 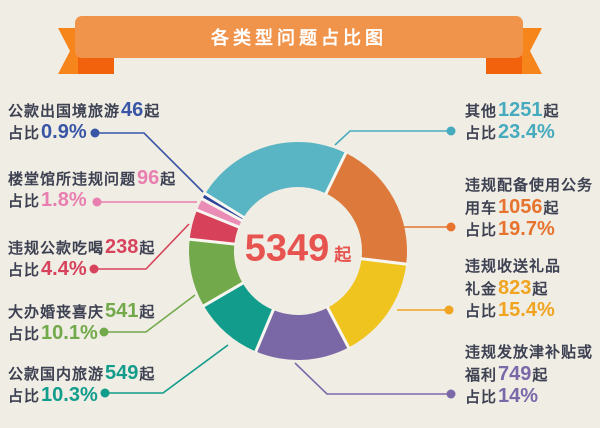 I want to click on ribbon-fold-right, so click(x=504, y=65).